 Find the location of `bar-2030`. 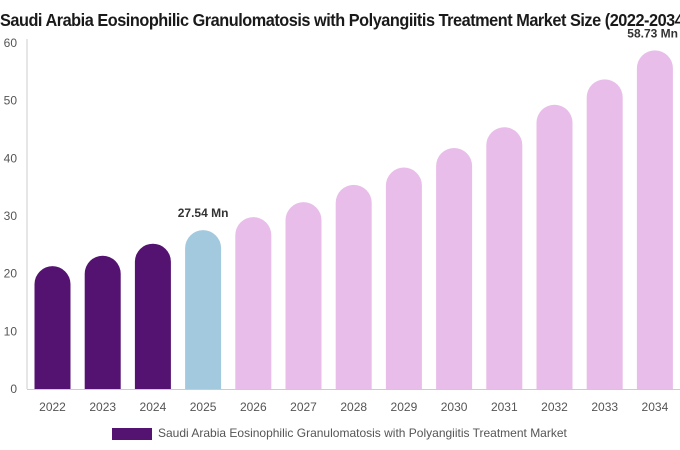

bar-2030 is located at coordinates (454, 268).